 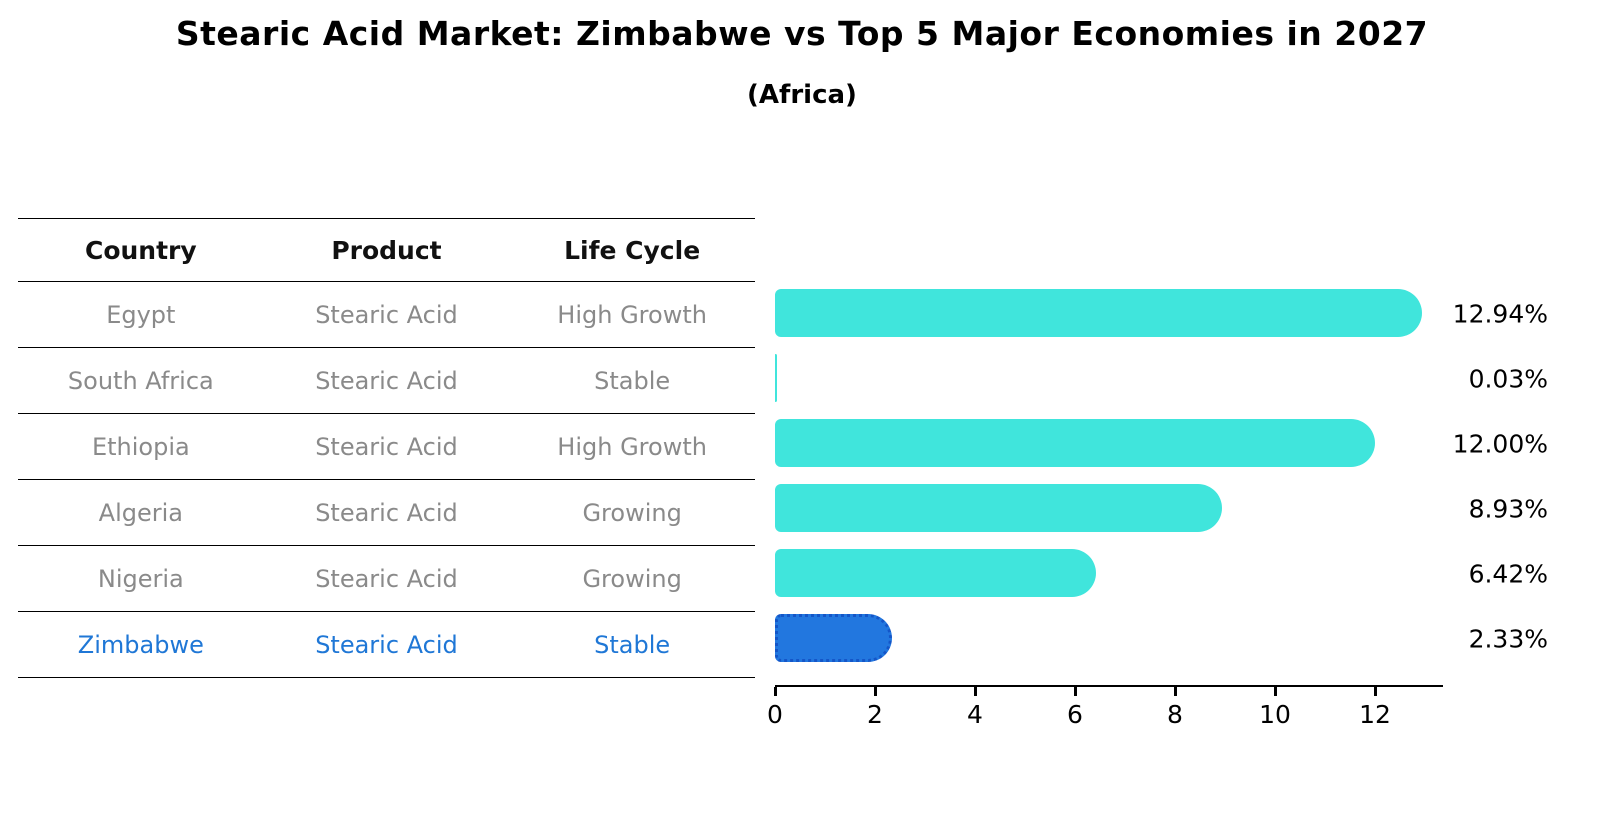 I want to click on bar-zimbabwe, so click(x=833, y=638).